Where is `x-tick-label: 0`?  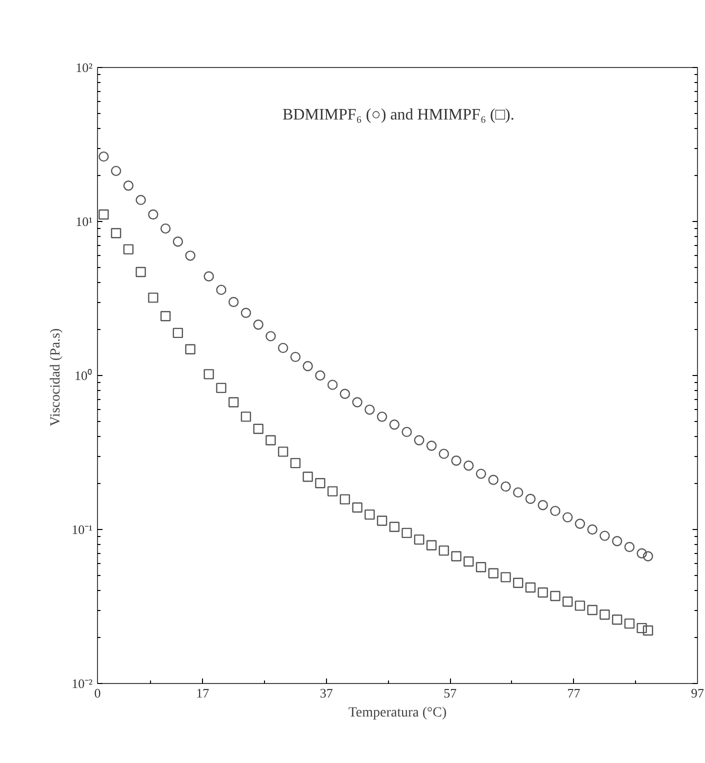
x-tick-label: 0 is located at coordinates (97, 693).